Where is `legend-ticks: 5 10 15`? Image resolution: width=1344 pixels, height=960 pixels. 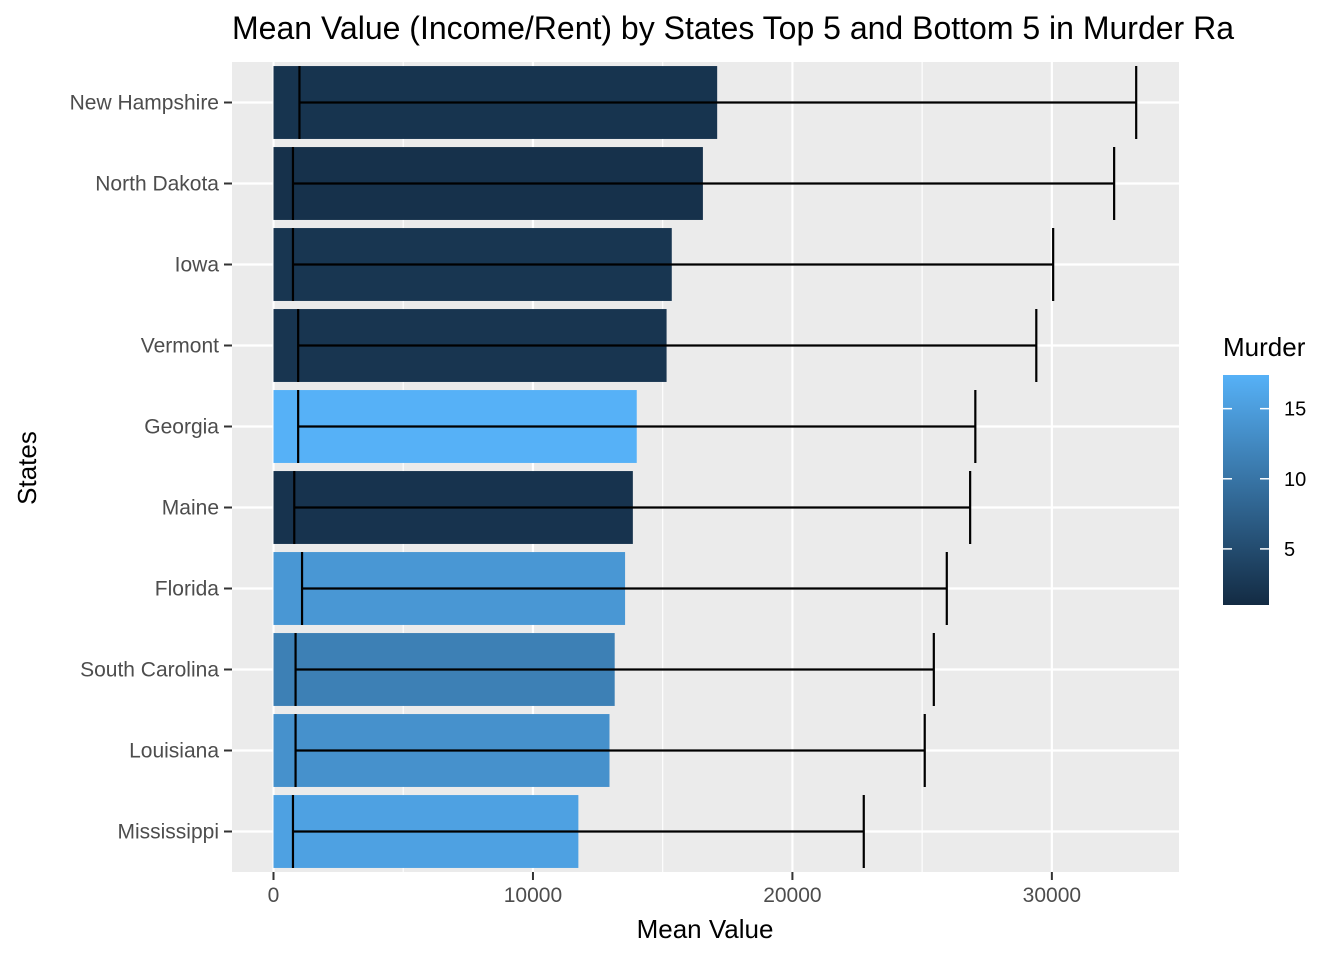 legend-ticks: 5 10 15 is located at coordinates (1264, 480).